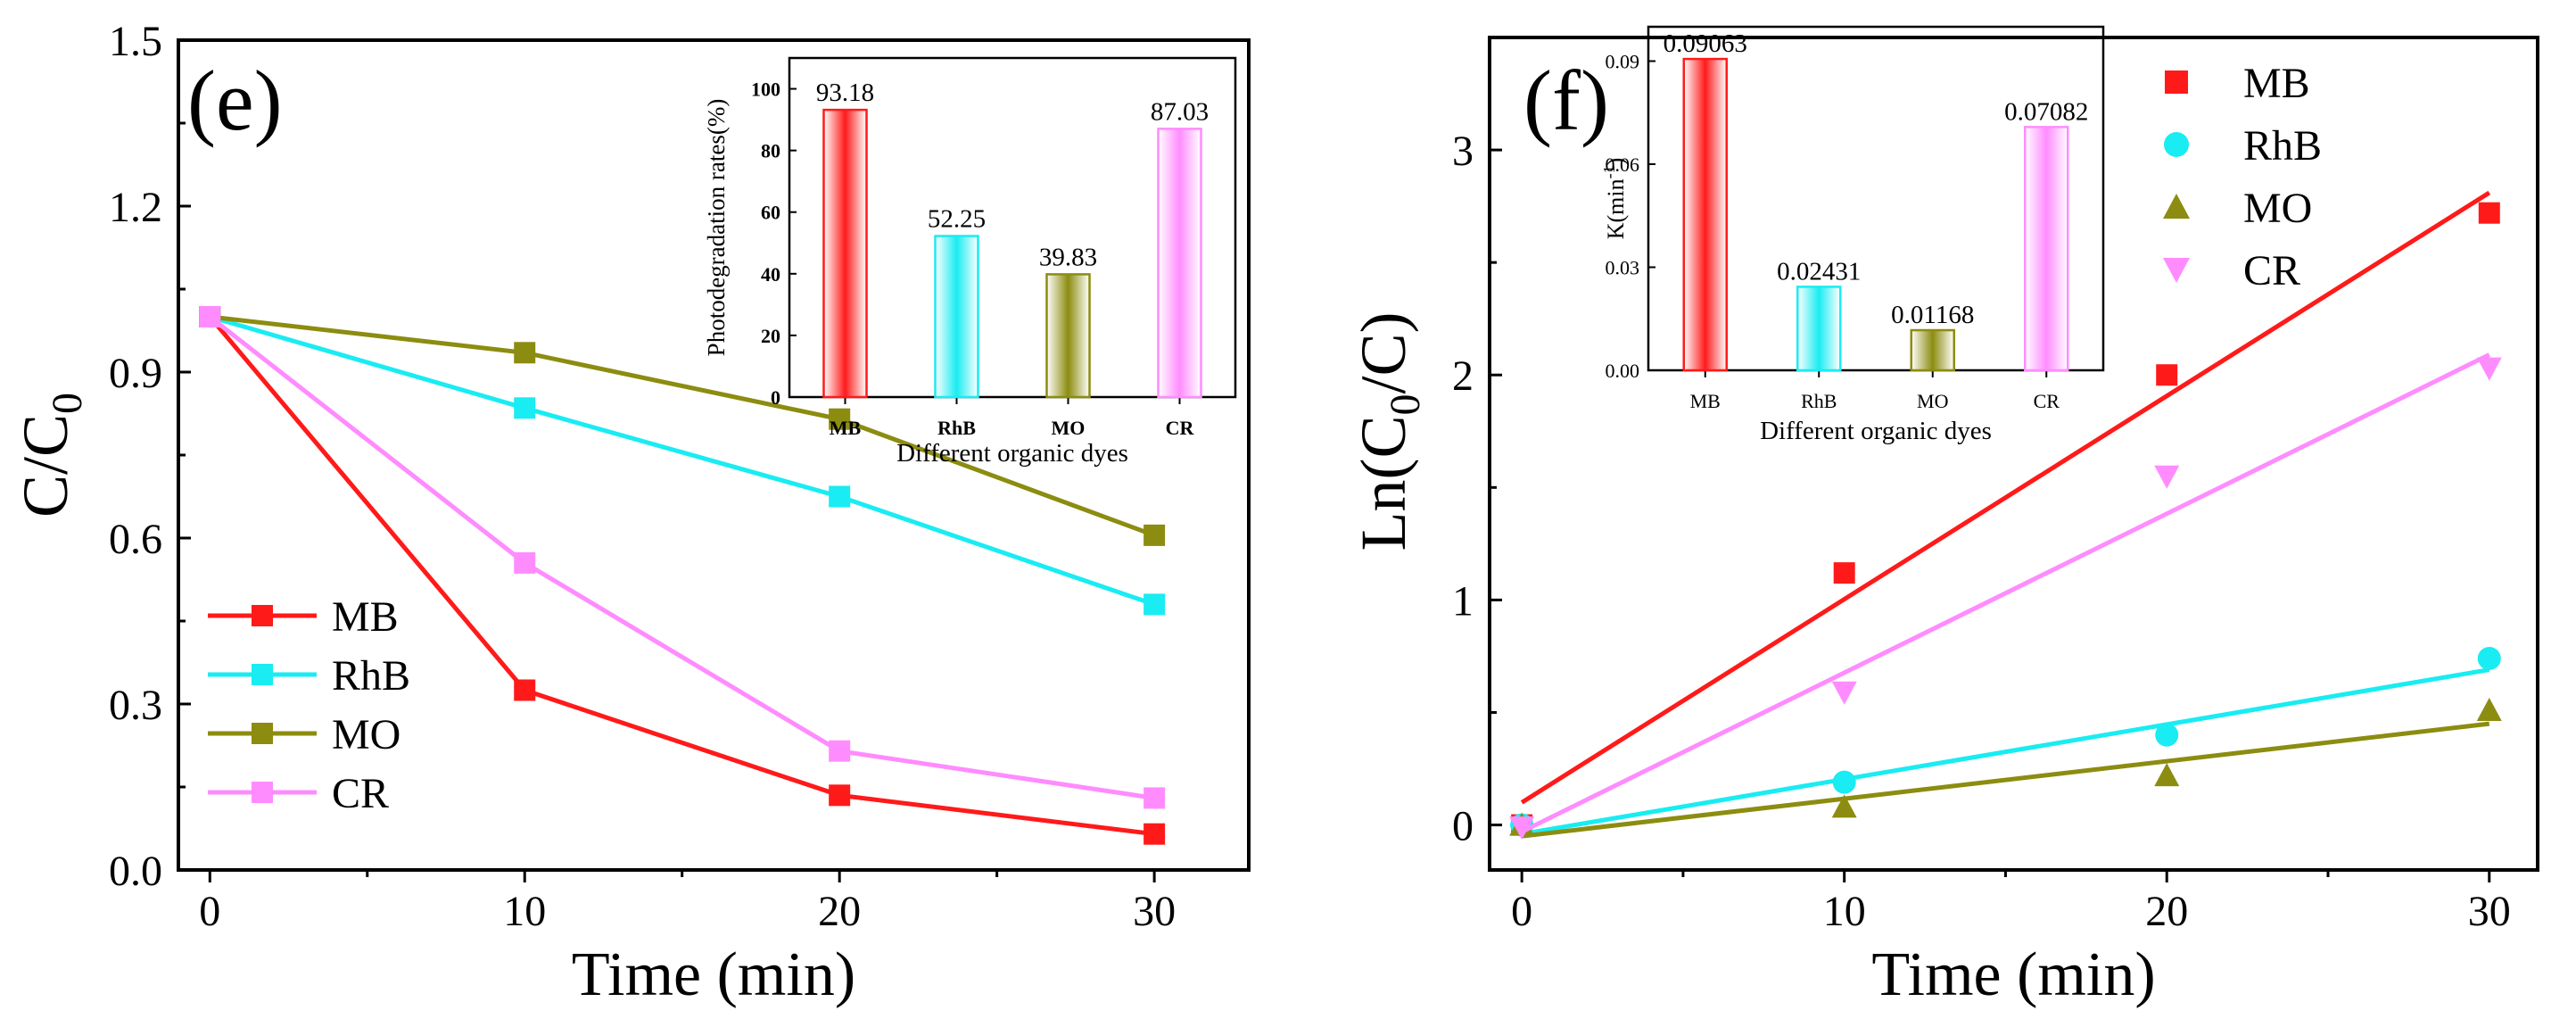  I want to click on y-tick-label: 1.5, so click(136, 42).